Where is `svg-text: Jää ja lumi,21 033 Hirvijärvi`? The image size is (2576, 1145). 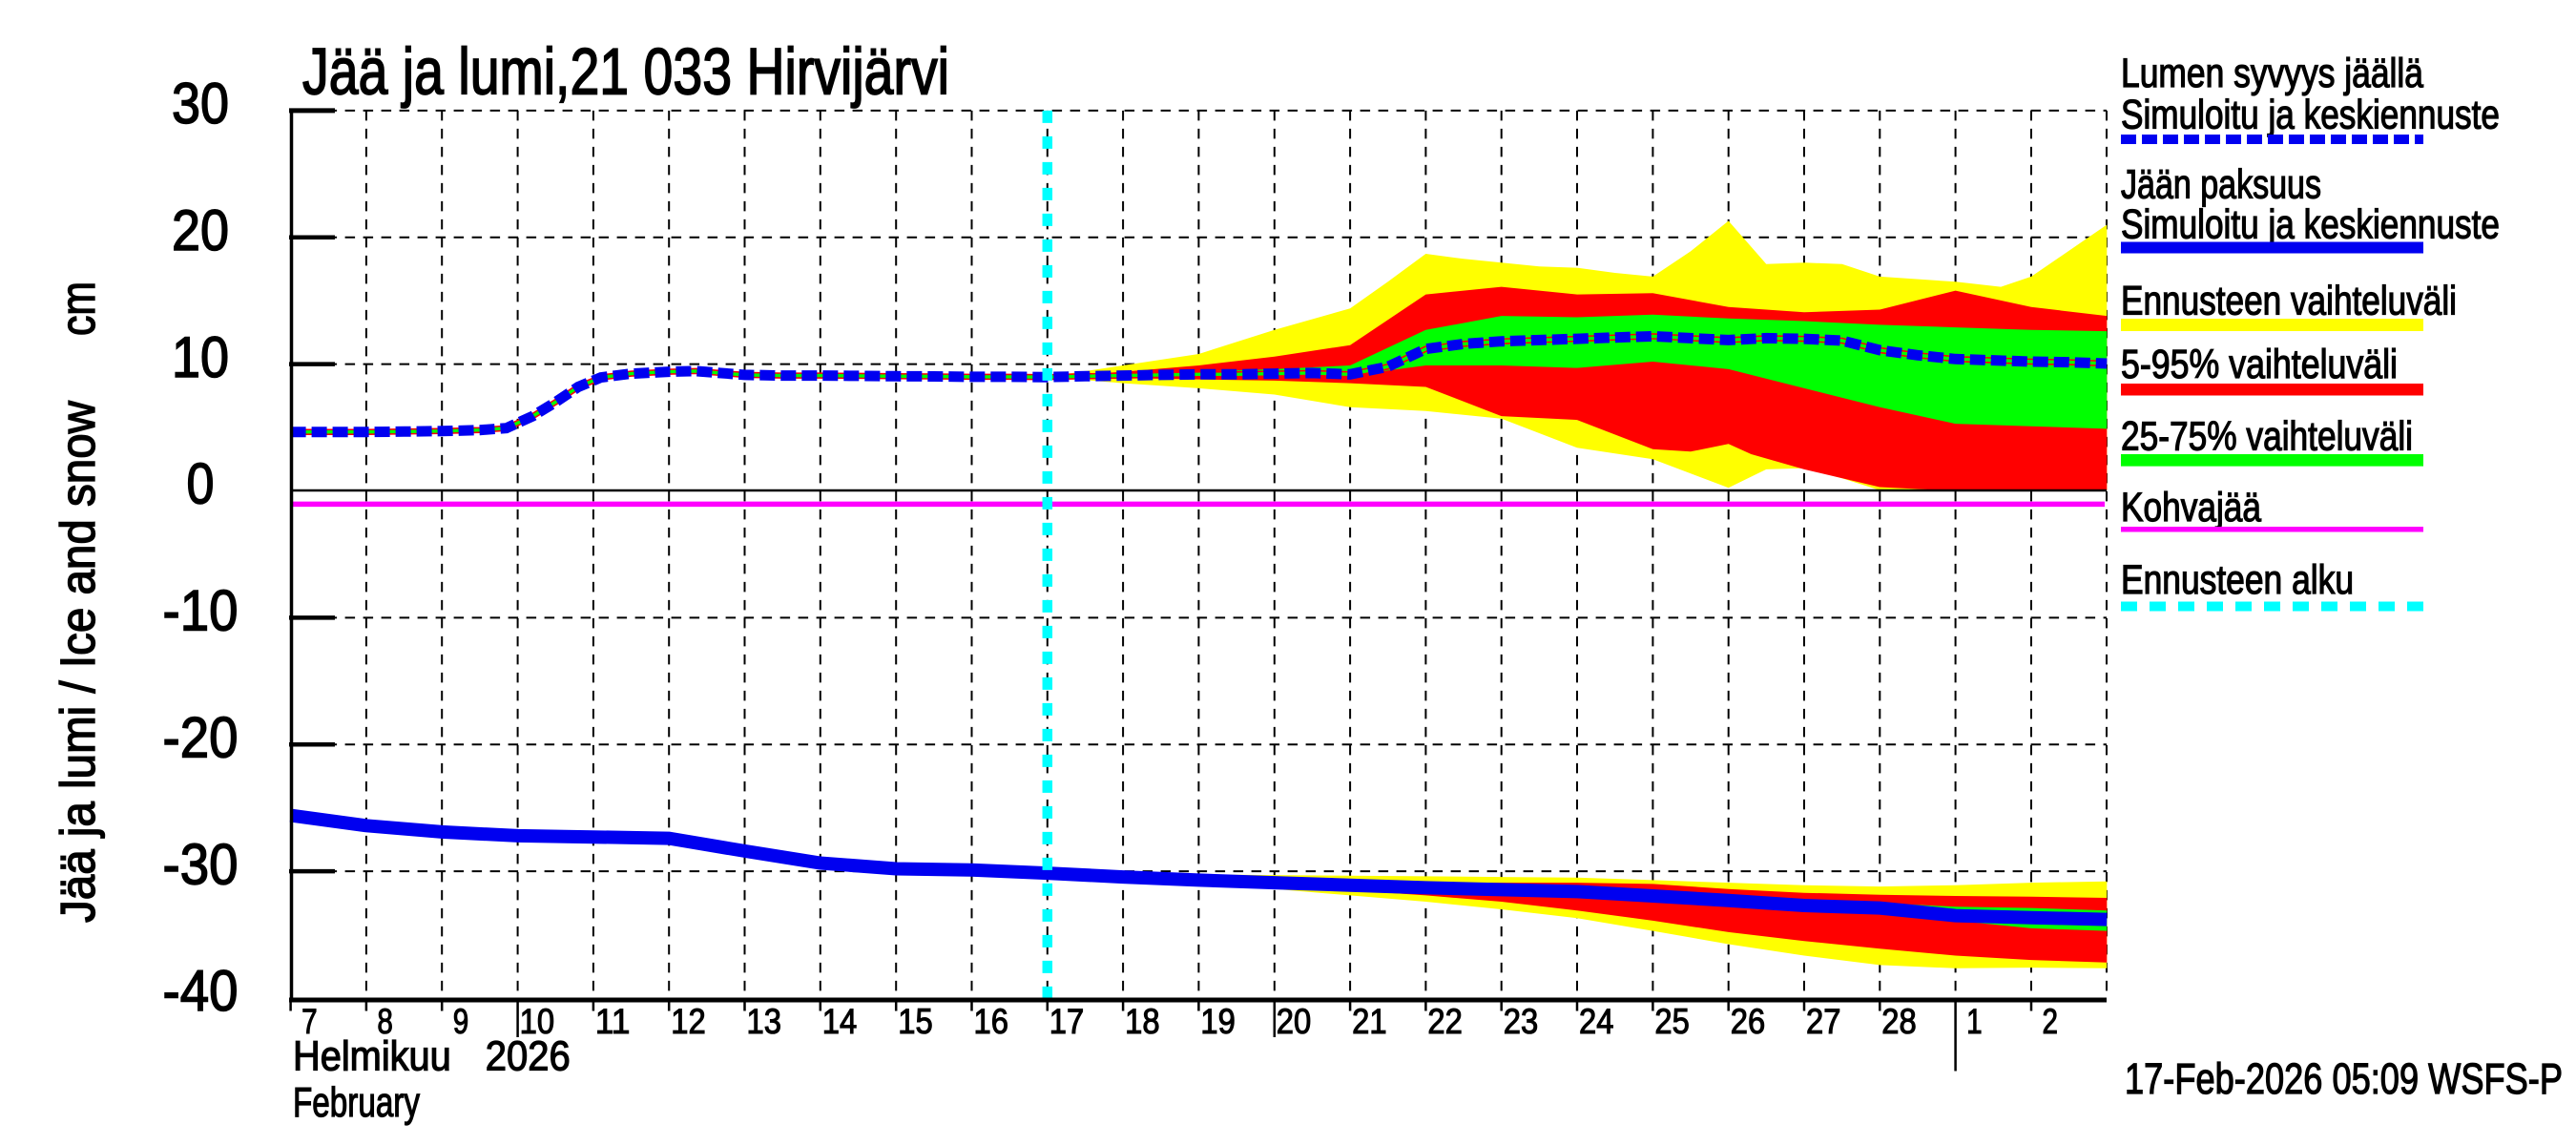 svg-text: Jää ja lumi,21 033 Hirvijärvi is located at coordinates (625, 72).